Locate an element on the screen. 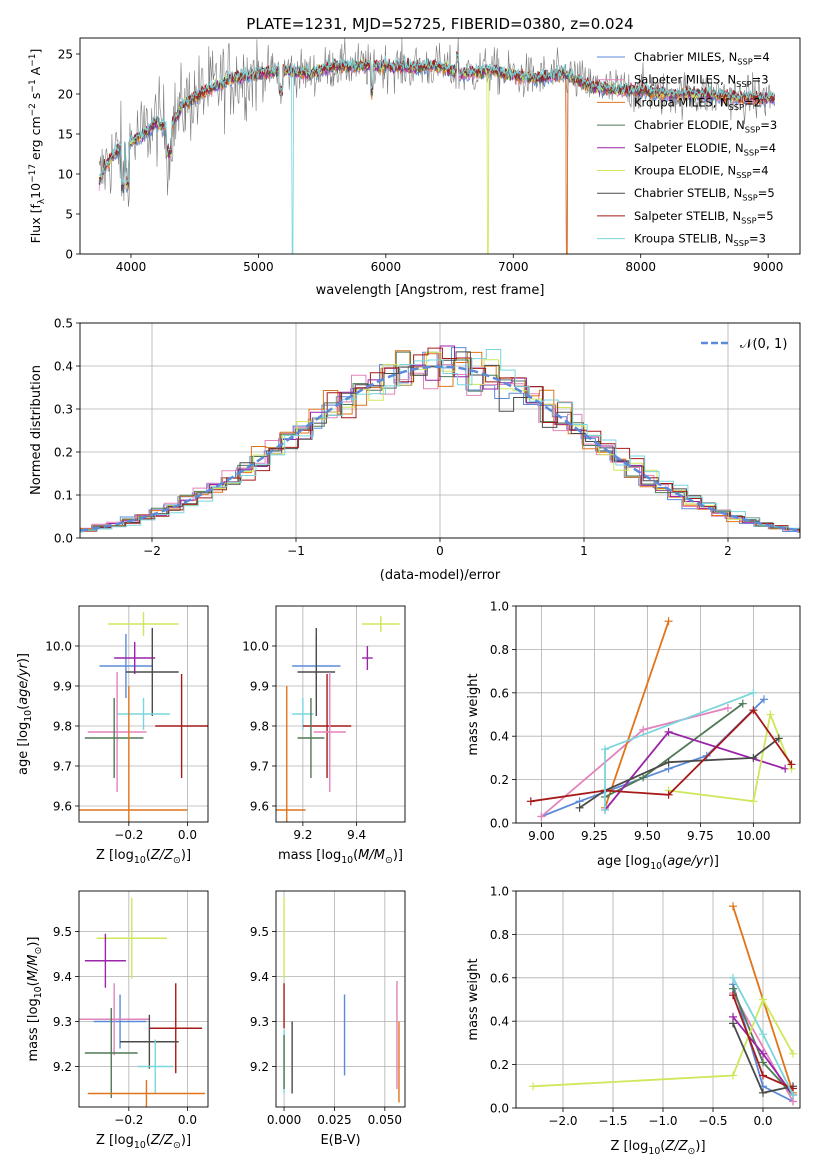 This screenshot has width=819, height=1170. weight_vs_Z-ylabel: mass weight is located at coordinates (473, 999).